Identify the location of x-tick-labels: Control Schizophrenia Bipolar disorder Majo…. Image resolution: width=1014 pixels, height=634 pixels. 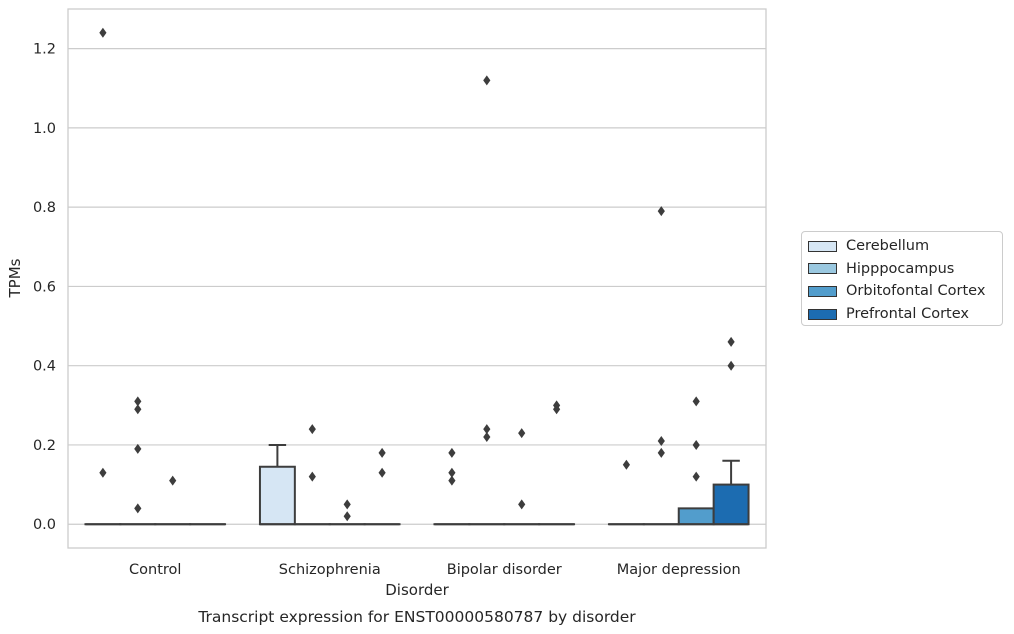
(435, 570).